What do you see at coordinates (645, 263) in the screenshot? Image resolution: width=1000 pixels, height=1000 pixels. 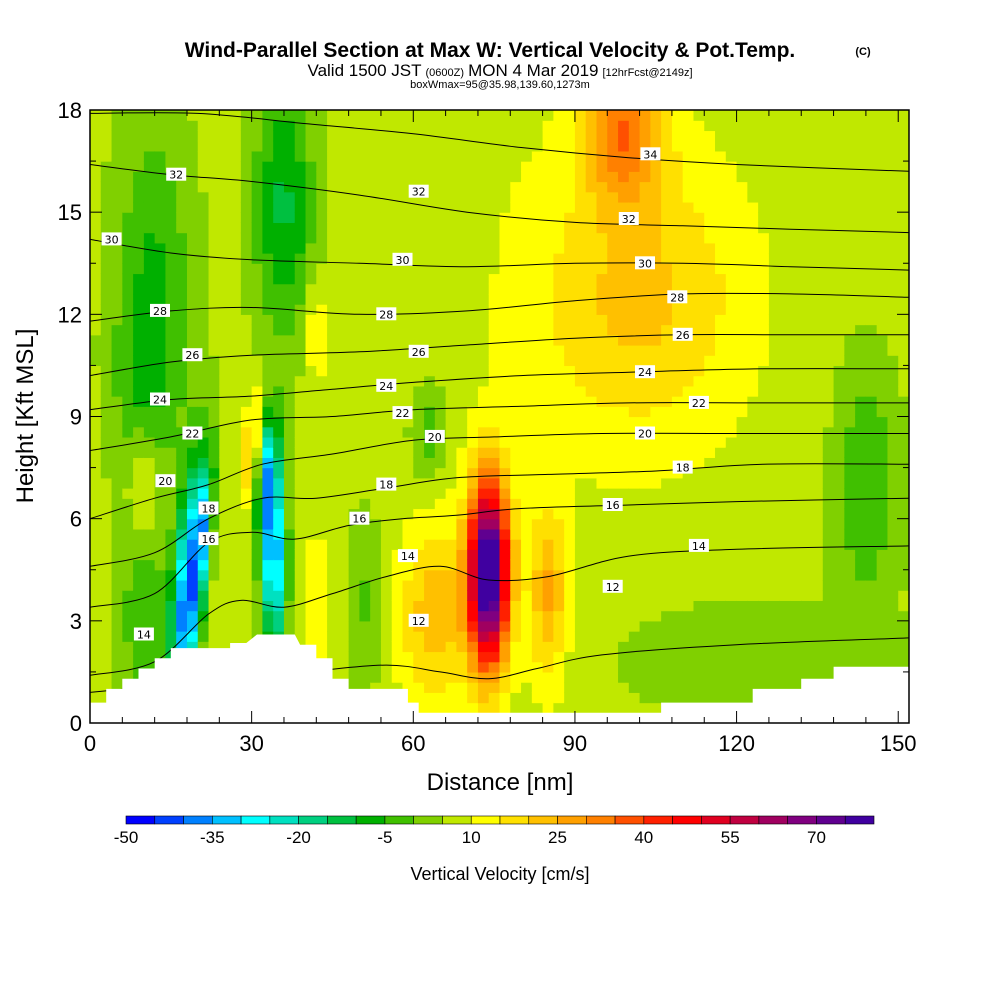 I see `isentrope-label-text: 30` at bounding box center [645, 263].